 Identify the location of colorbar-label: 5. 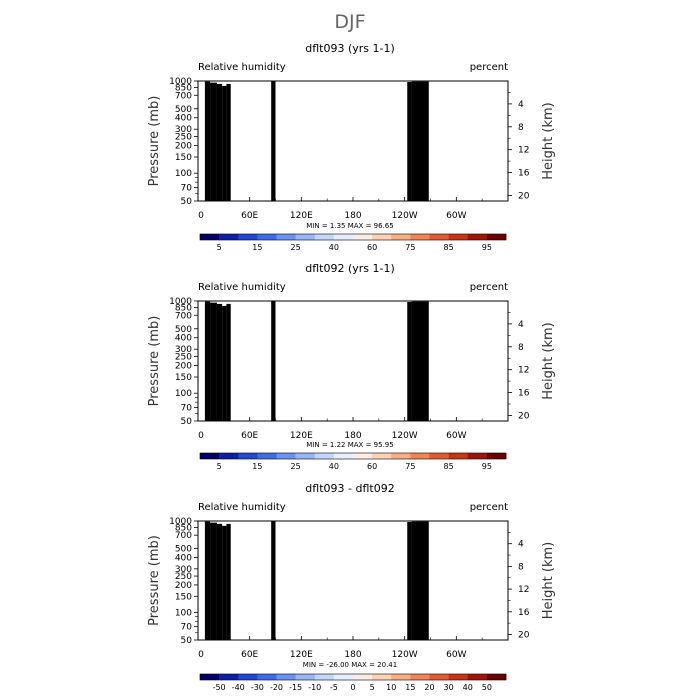
(219, 466).